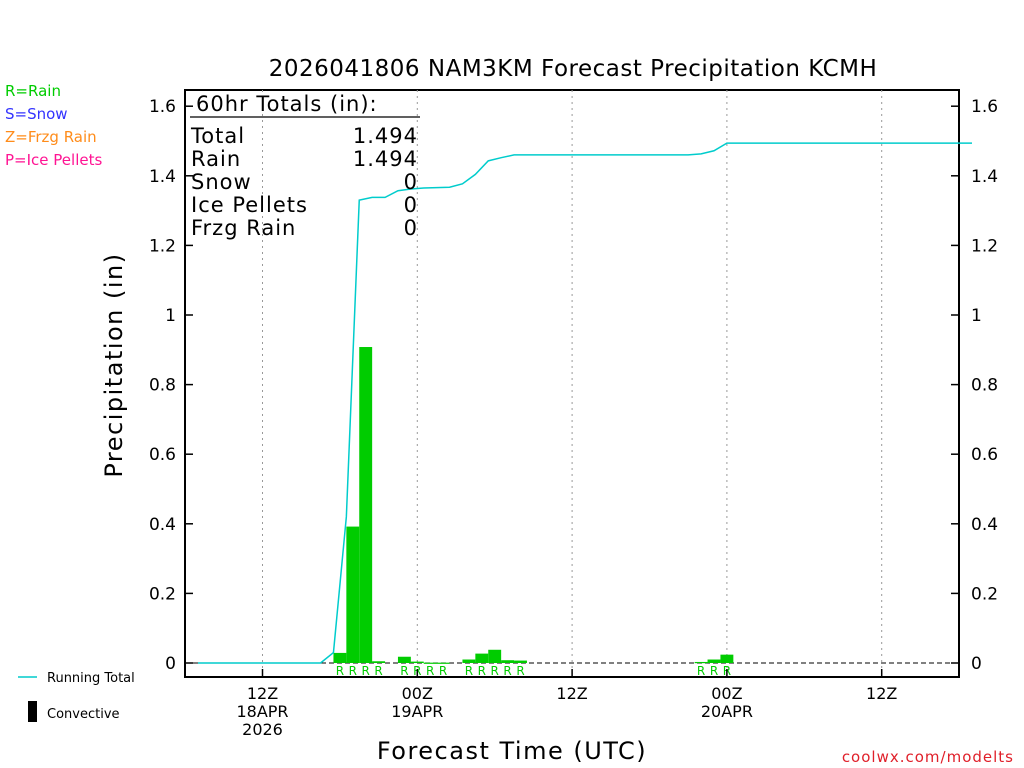 The height and width of the screenshot is (768, 1024). I want to click on totals-row-label: Total, so click(217, 136).